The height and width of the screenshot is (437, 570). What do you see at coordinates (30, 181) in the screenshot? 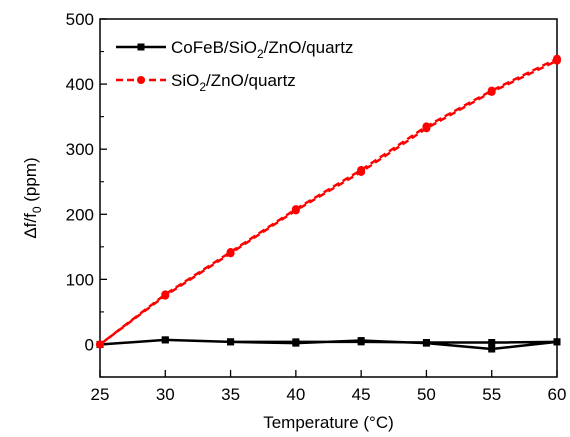
I see `y-axis-title-rest: (ppm)` at bounding box center [30, 181].